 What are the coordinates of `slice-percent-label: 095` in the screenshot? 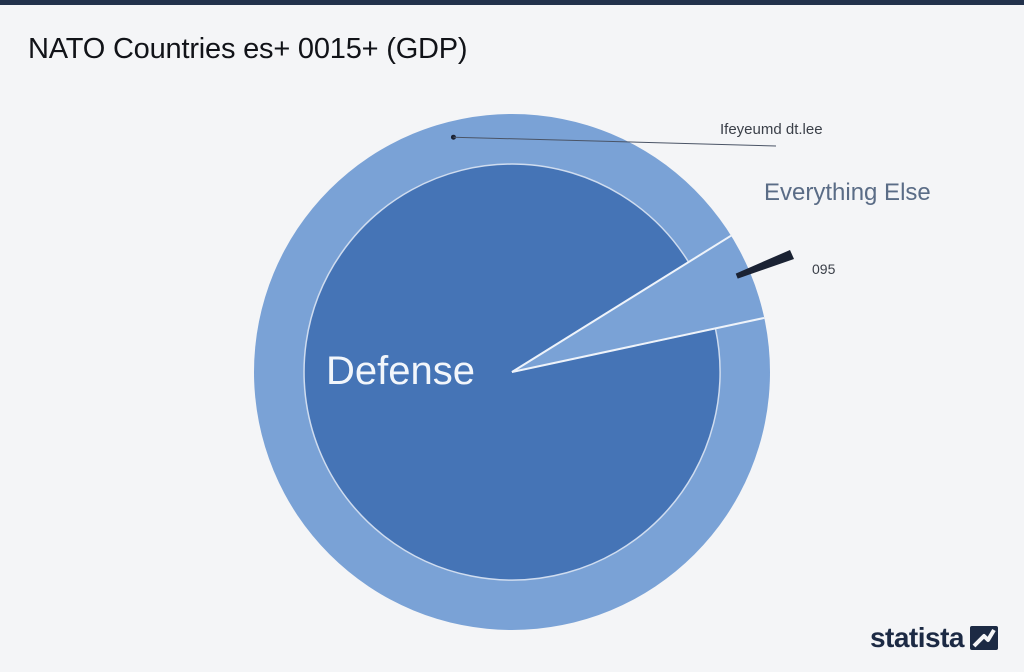 It's located at (824, 269).